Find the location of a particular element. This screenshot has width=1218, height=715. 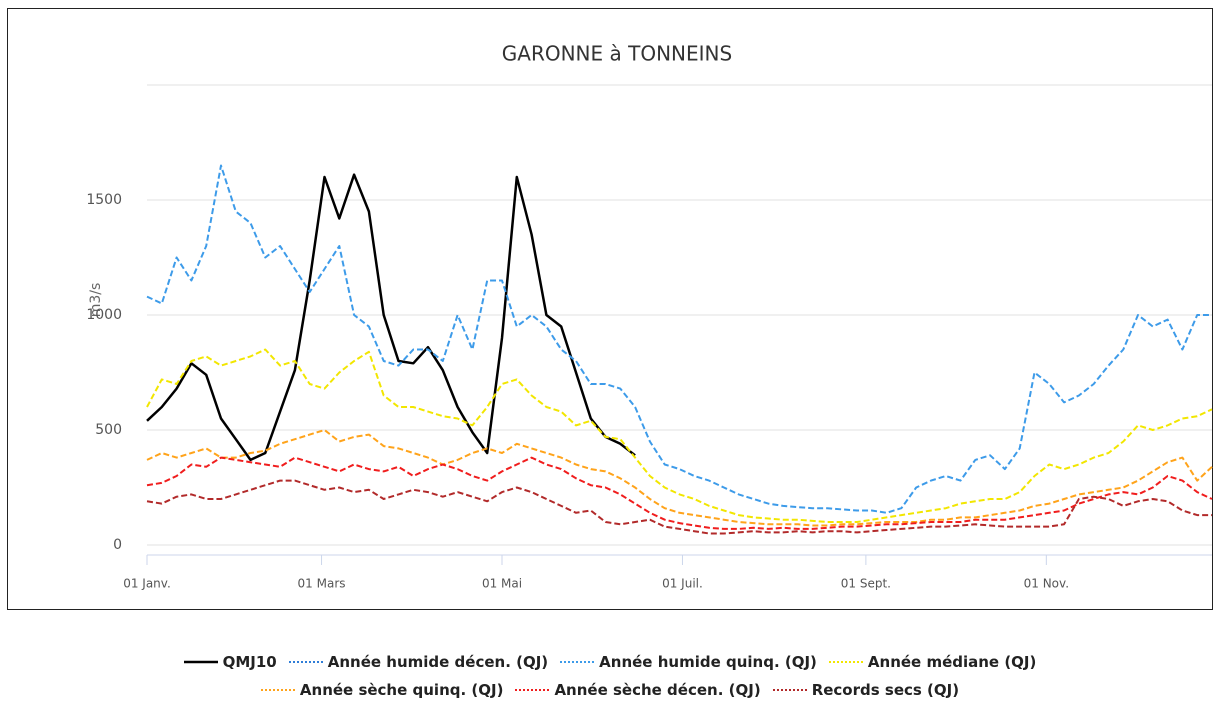

y-tick-label: 500 is located at coordinates (108, 430).